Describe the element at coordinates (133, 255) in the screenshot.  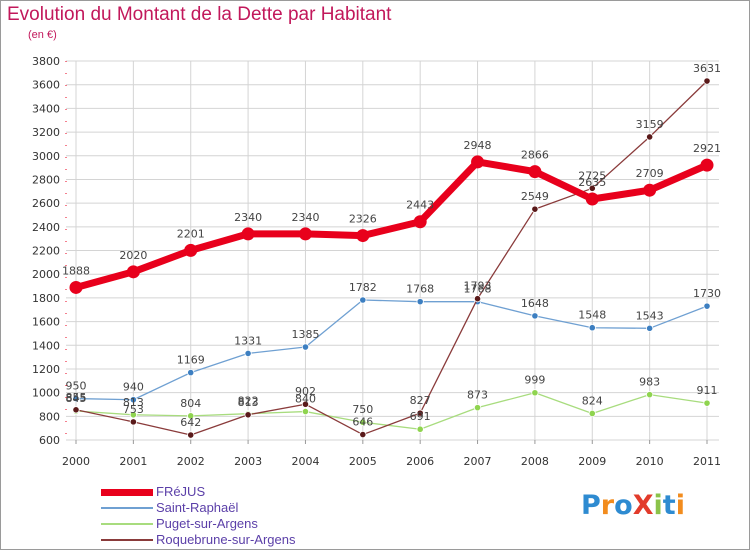
I see `data-label: 2020` at that location.